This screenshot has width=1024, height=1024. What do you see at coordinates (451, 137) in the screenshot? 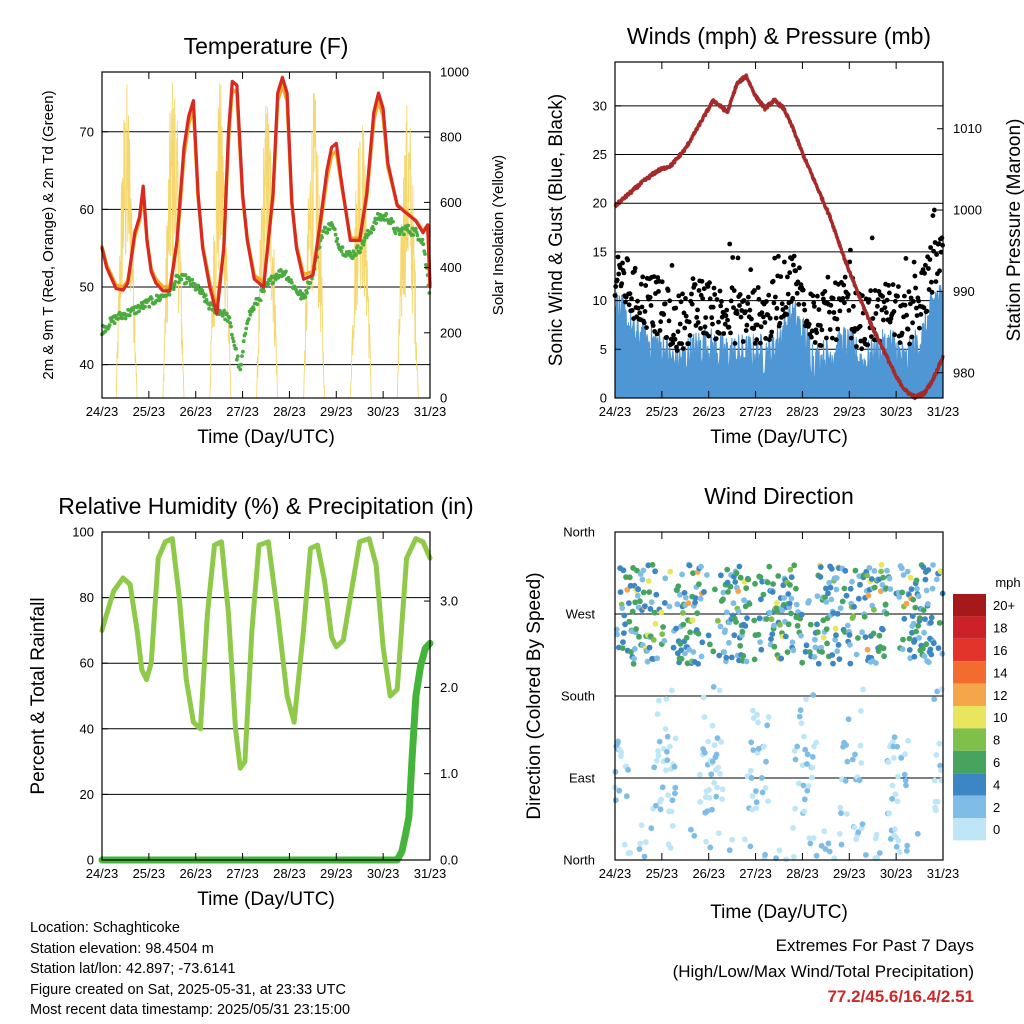
I see `y-right-tick-label: 800` at bounding box center [451, 137].